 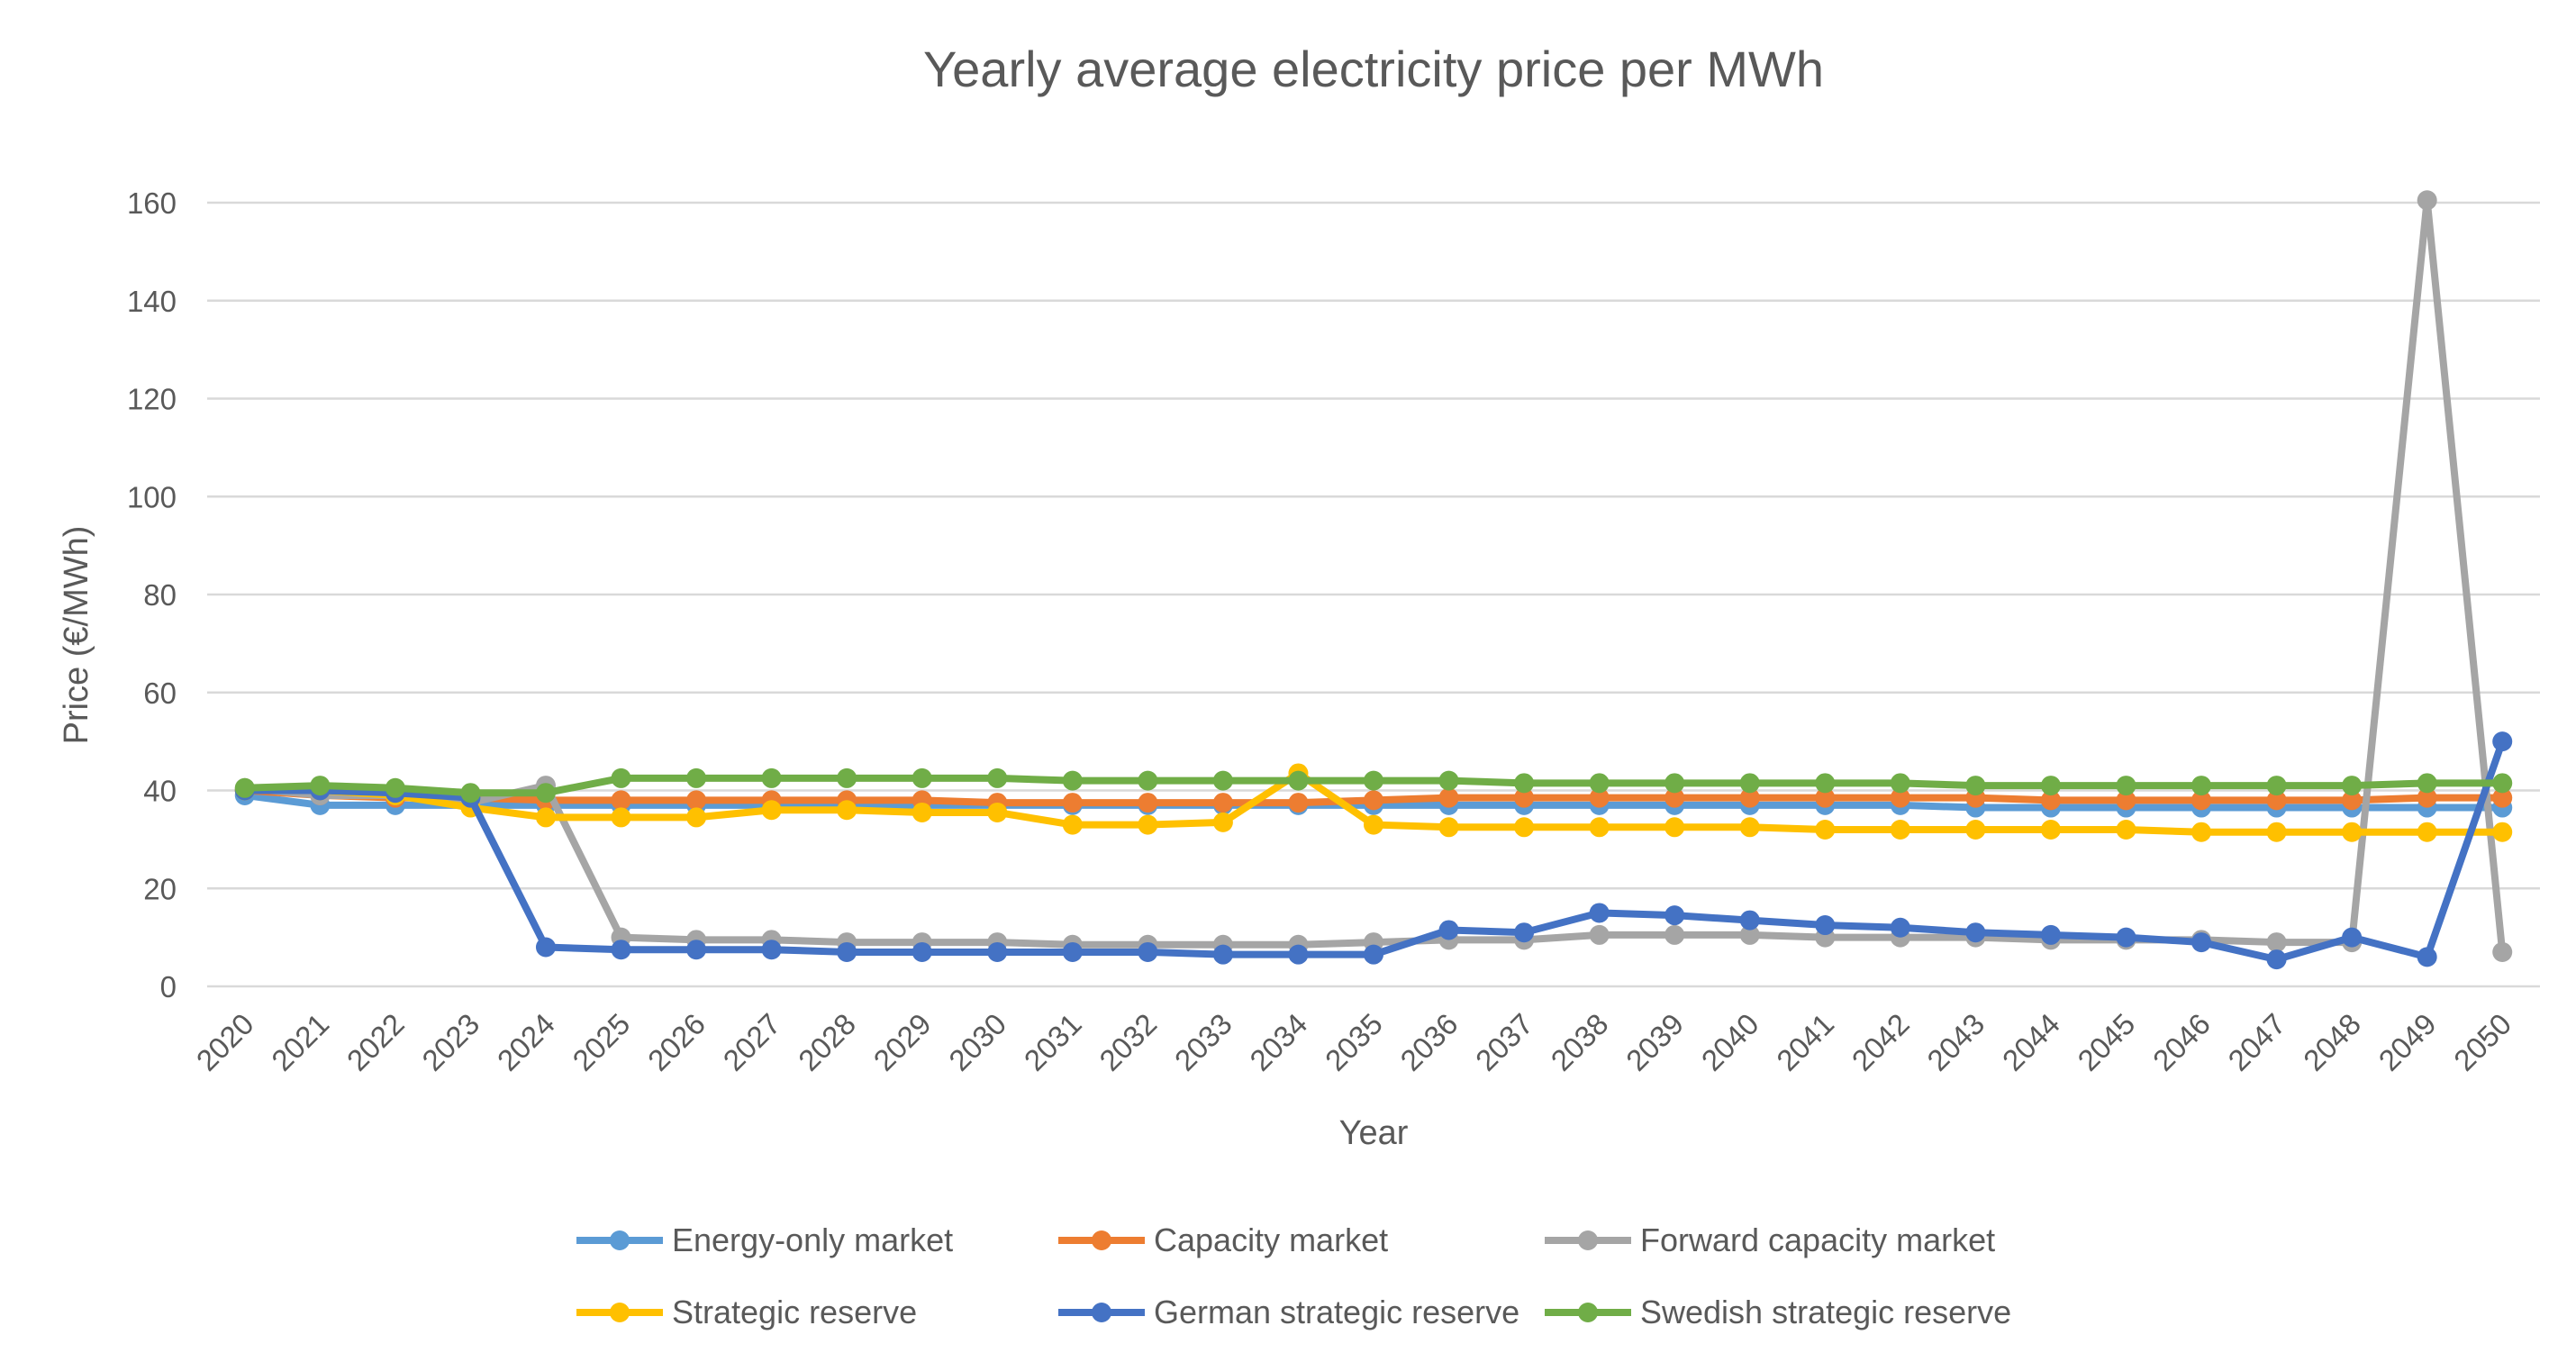 What do you see at coordinates (827, 1042) in the screenshot?
I see `x-tick-label: 2028` at bounding box center [827, 1042].